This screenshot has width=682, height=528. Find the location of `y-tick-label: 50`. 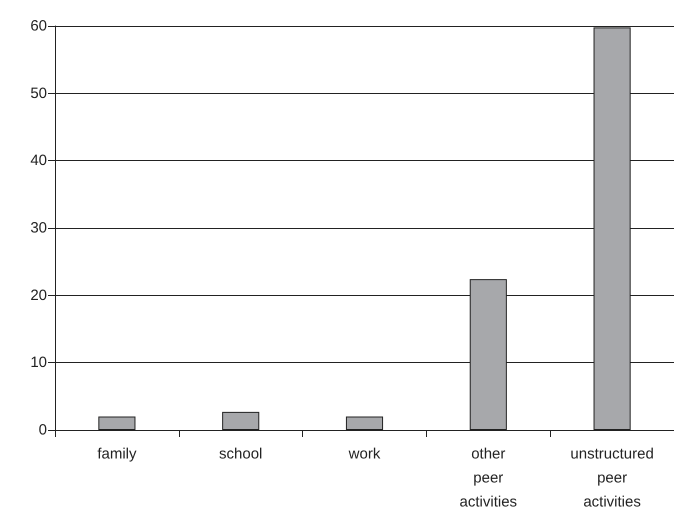

y-tick-label: 50 is located at coordinates (38, 93).